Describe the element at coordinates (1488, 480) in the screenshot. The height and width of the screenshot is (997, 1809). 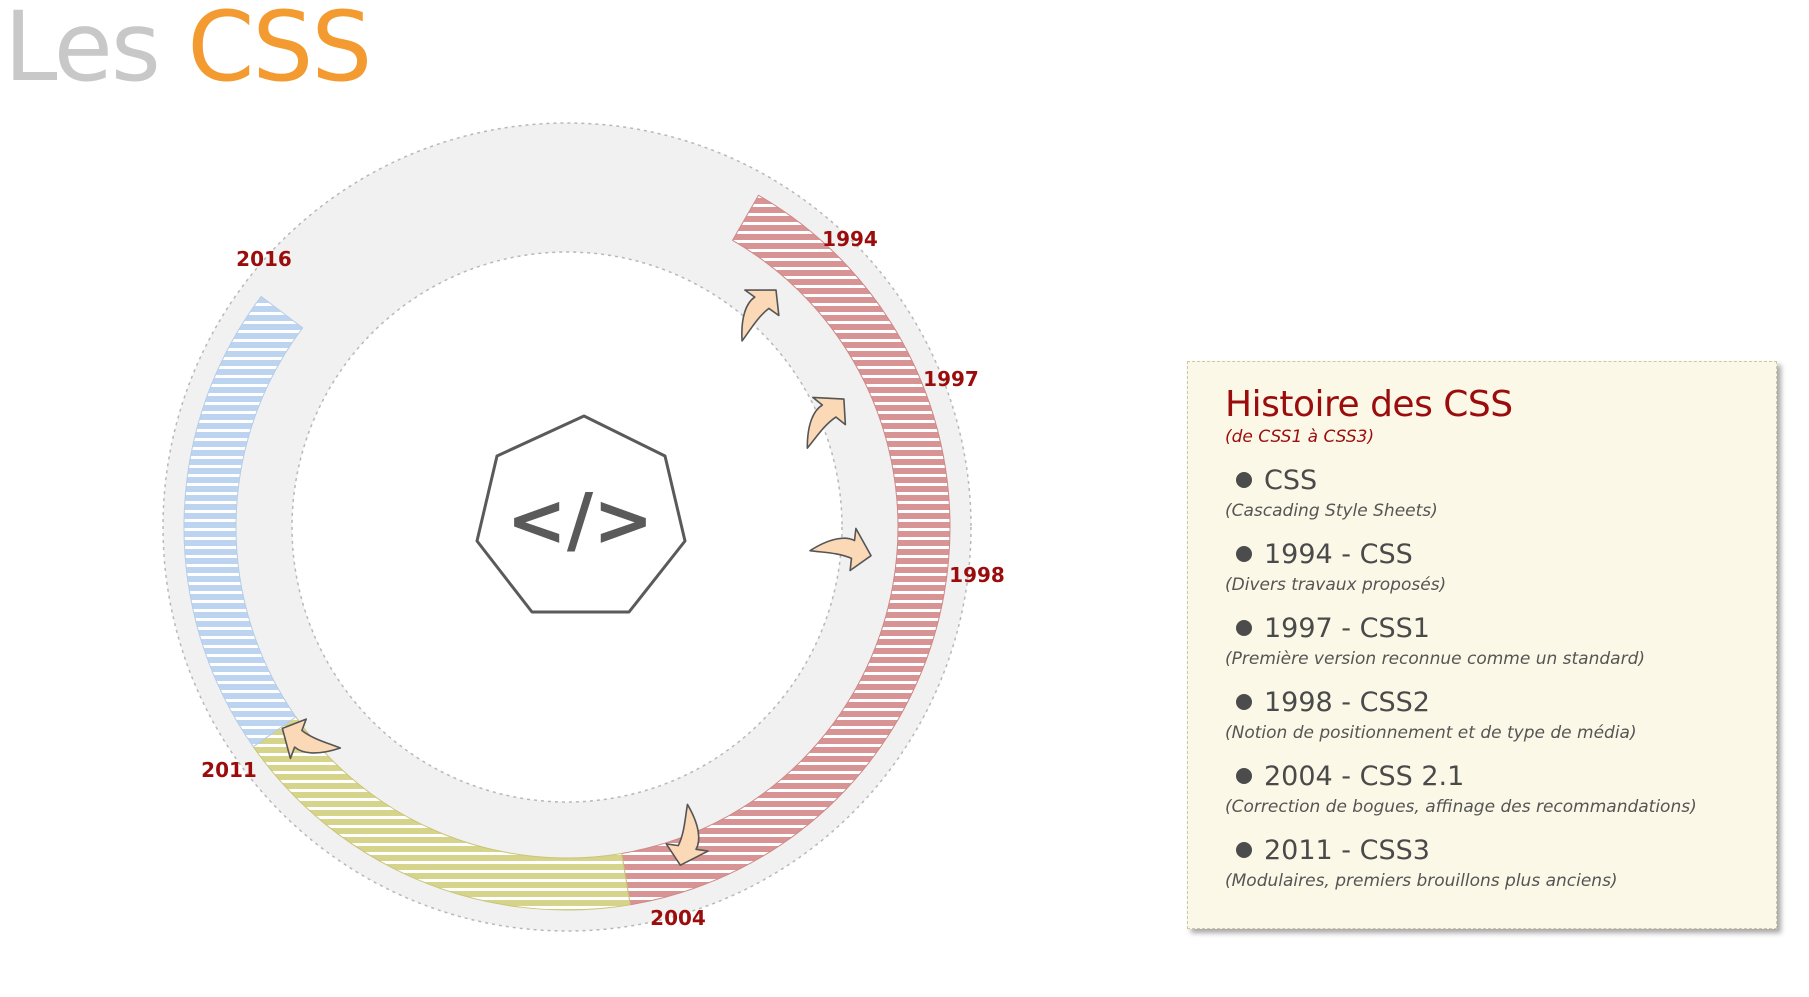
I see `history-item-row: CSS` at that location.